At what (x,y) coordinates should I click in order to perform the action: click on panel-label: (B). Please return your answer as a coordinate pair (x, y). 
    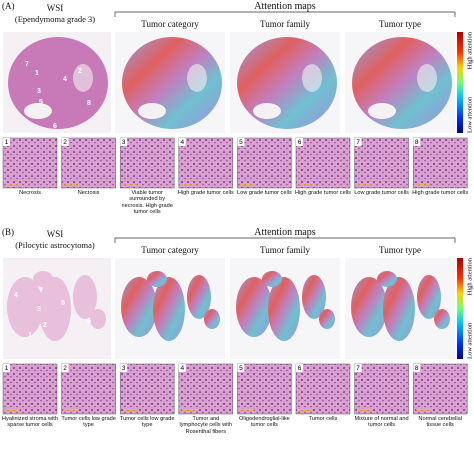
    Looking at the image, I should click on (8, 232).